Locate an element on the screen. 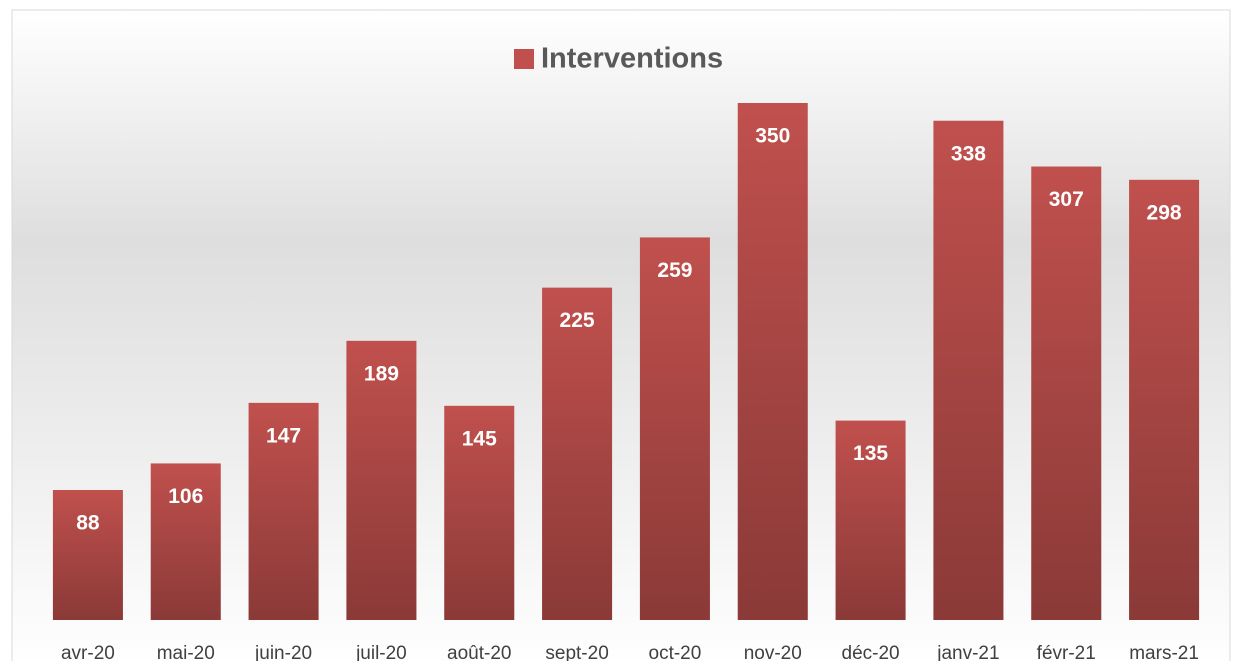  data-label: 147 is located at coordinates (283, 435).